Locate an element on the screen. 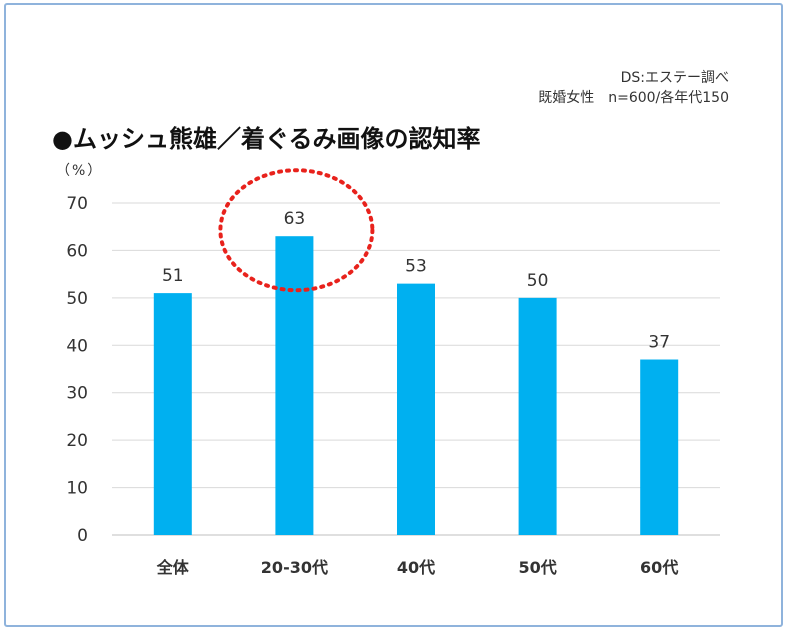 The image size is (787, 631). y-tick-label: 20 is located at coordinates (77, 441).